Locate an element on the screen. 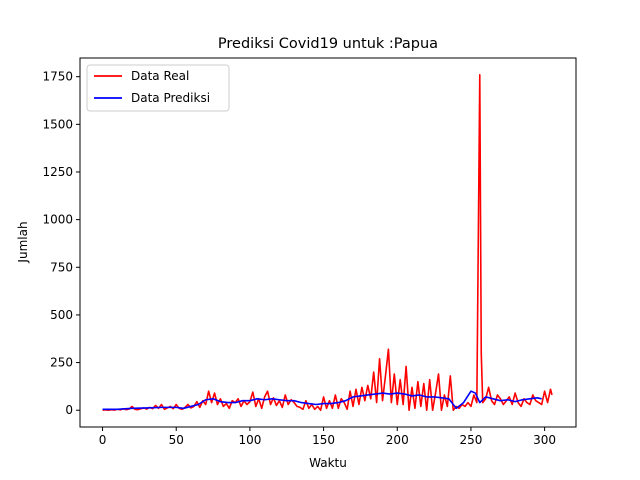 The image size is (640, 480). legend-box is located at coordinates (158, 88).